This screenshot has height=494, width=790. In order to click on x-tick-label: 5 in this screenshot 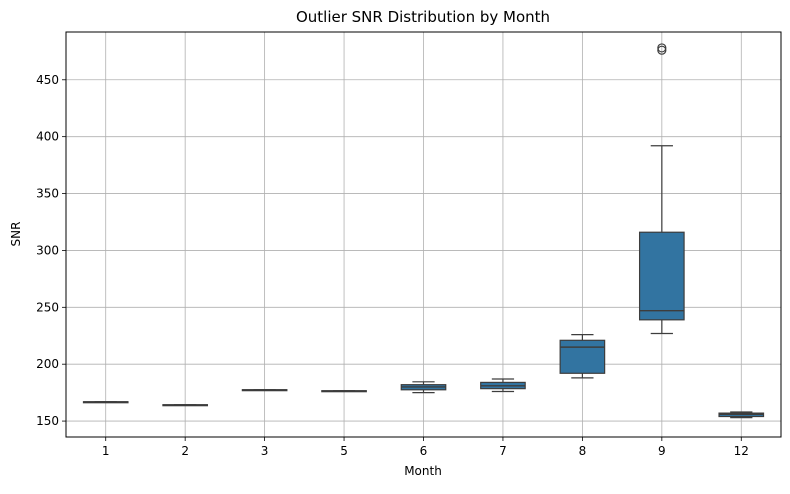, I will do `click(344, 451)`.